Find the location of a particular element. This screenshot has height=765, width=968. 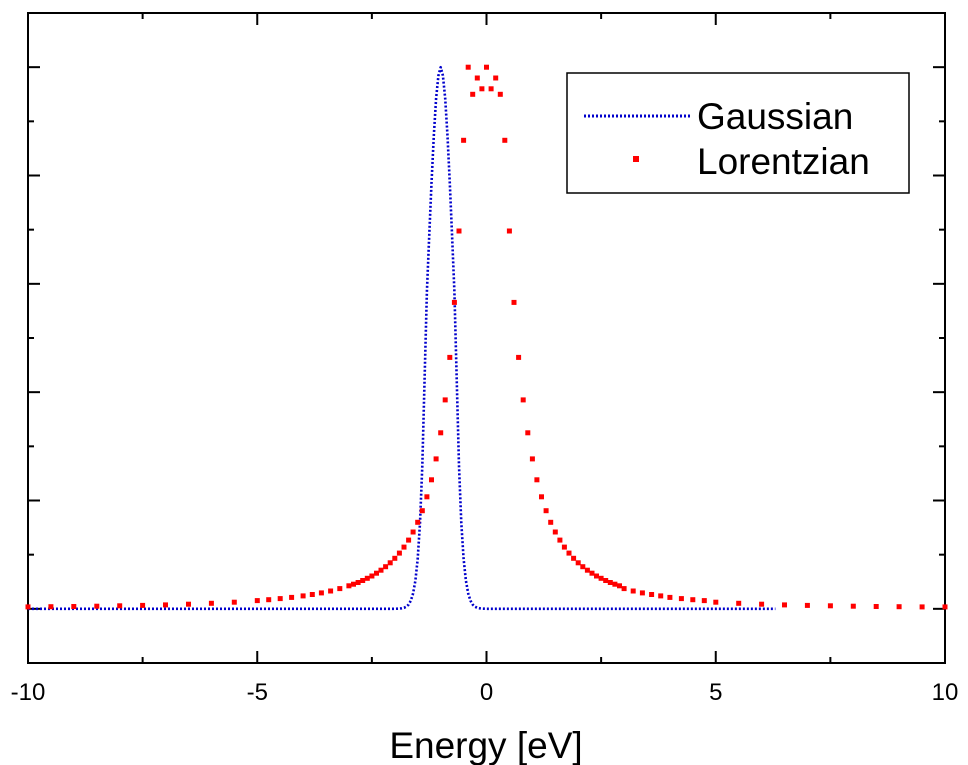

legend-gaussian-label: Gaussian is located at coordinates (775, 116).